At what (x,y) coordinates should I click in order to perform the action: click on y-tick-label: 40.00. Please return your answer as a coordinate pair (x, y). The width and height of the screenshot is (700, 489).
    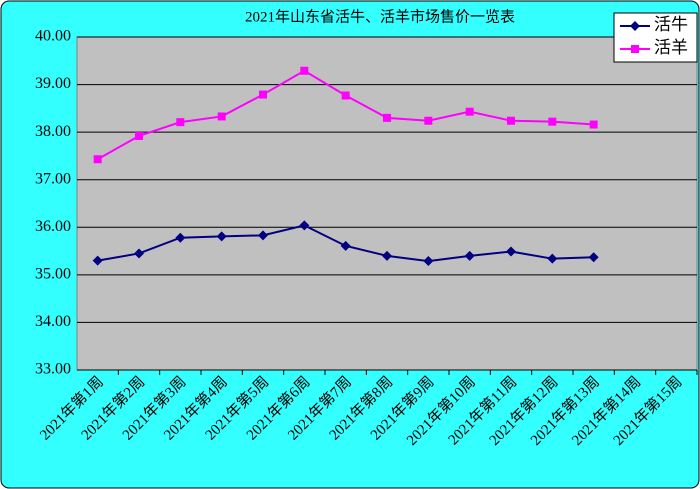
    Looking at the image, I should click on (53, 36).